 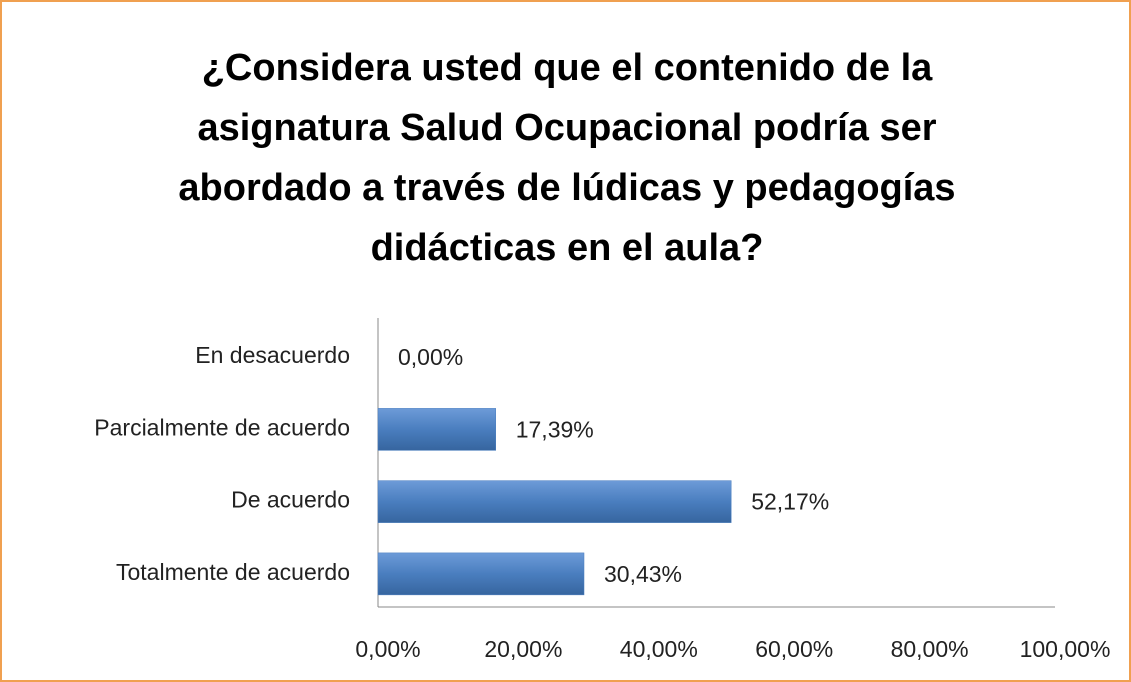 I want to click on x-tick-label: 40,00%, so click(x=659, y=649).